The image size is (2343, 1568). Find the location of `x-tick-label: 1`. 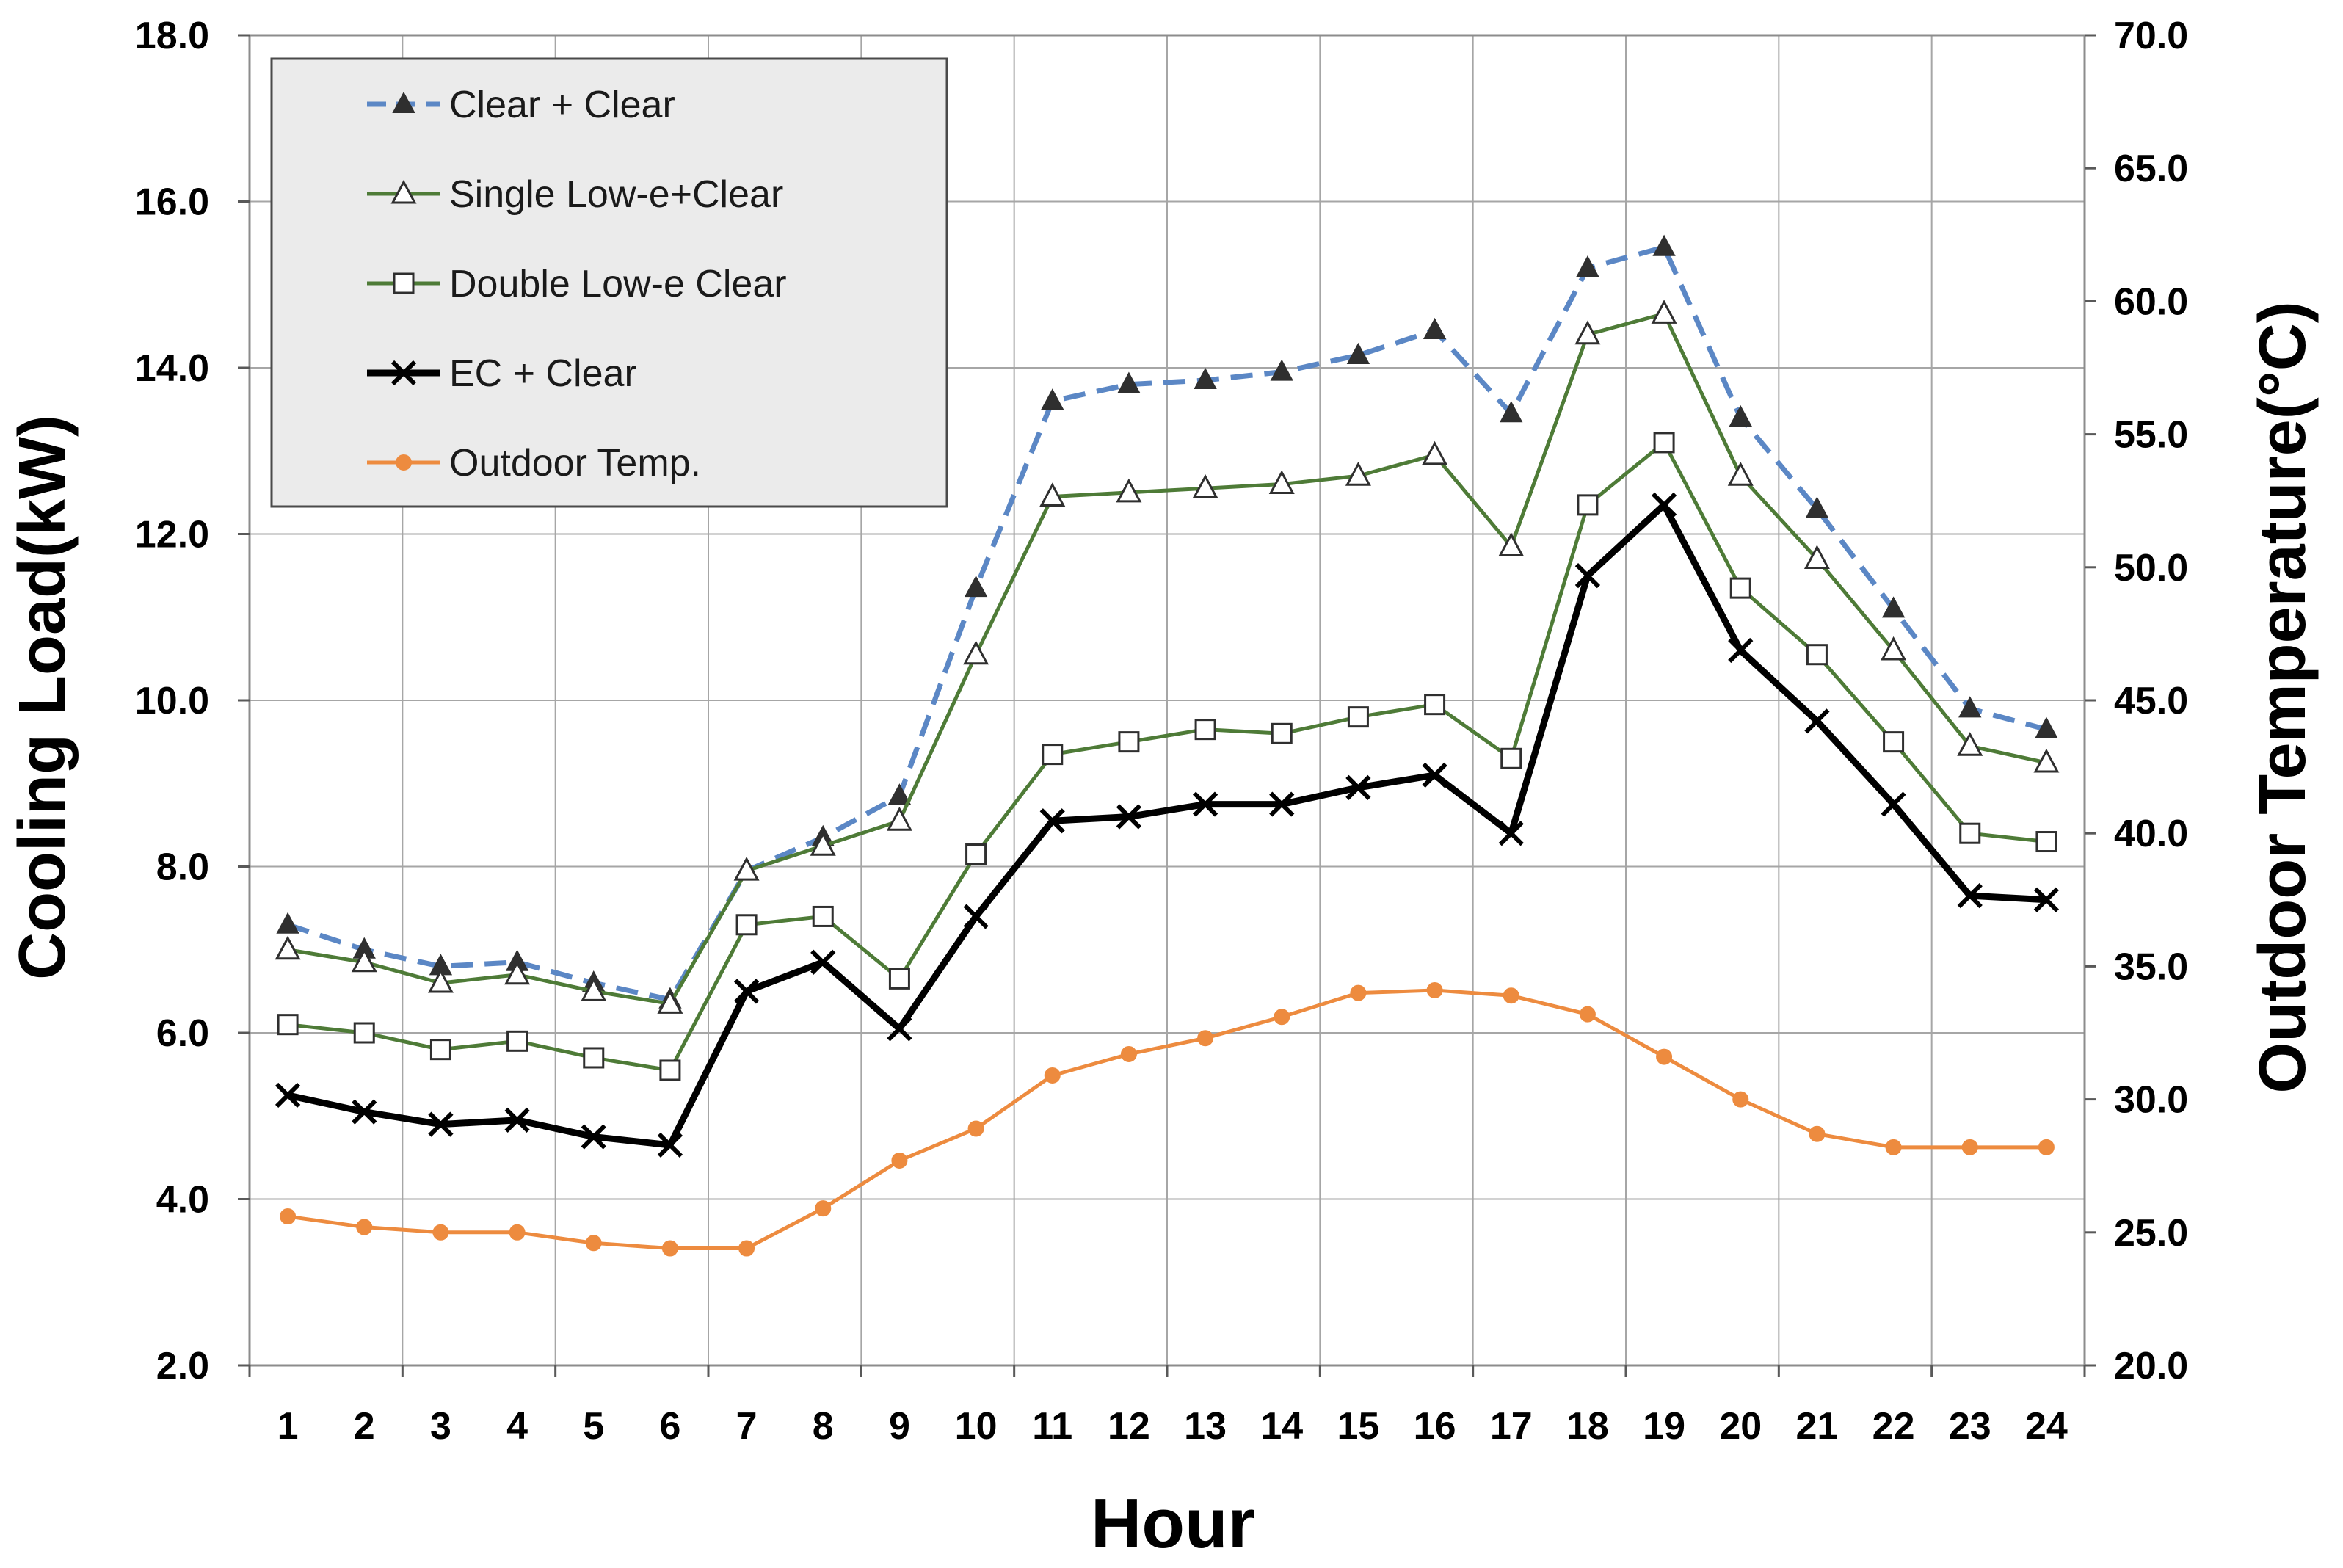

x-tick-label: 1 is located at coordinates (288, 1426).